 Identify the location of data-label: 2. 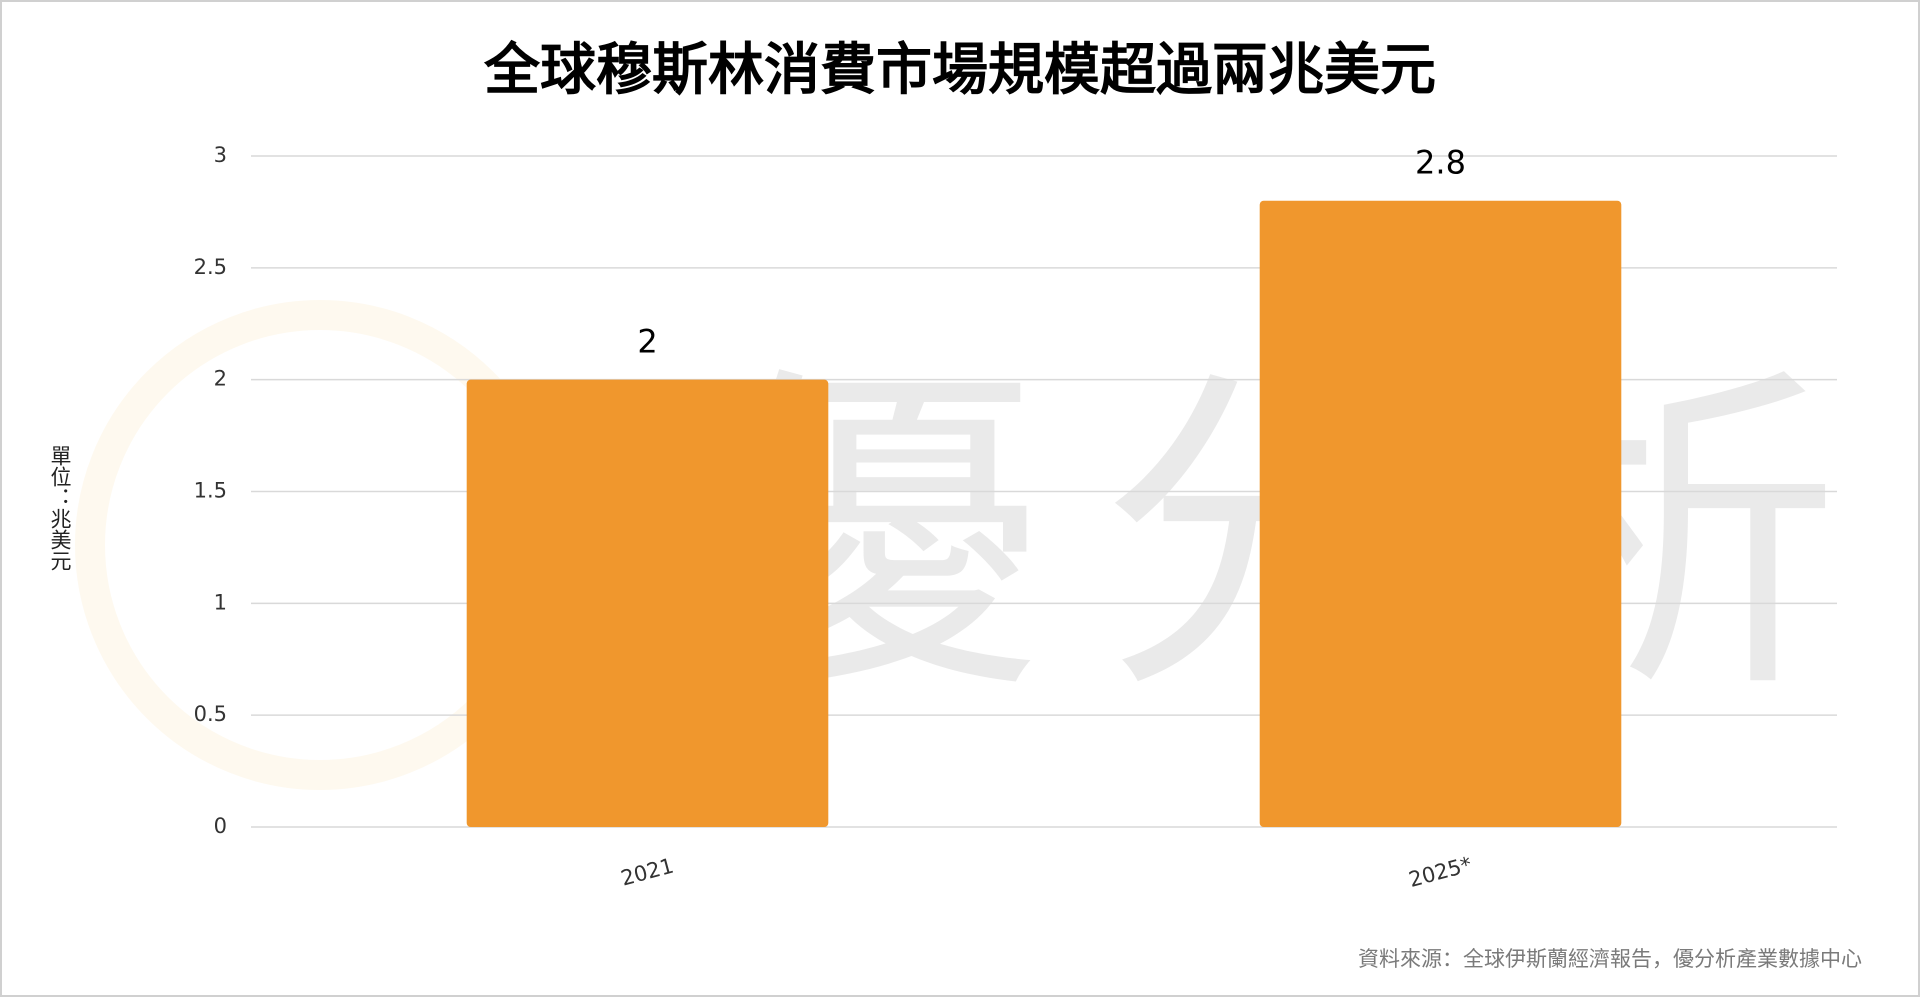
(647, 342).